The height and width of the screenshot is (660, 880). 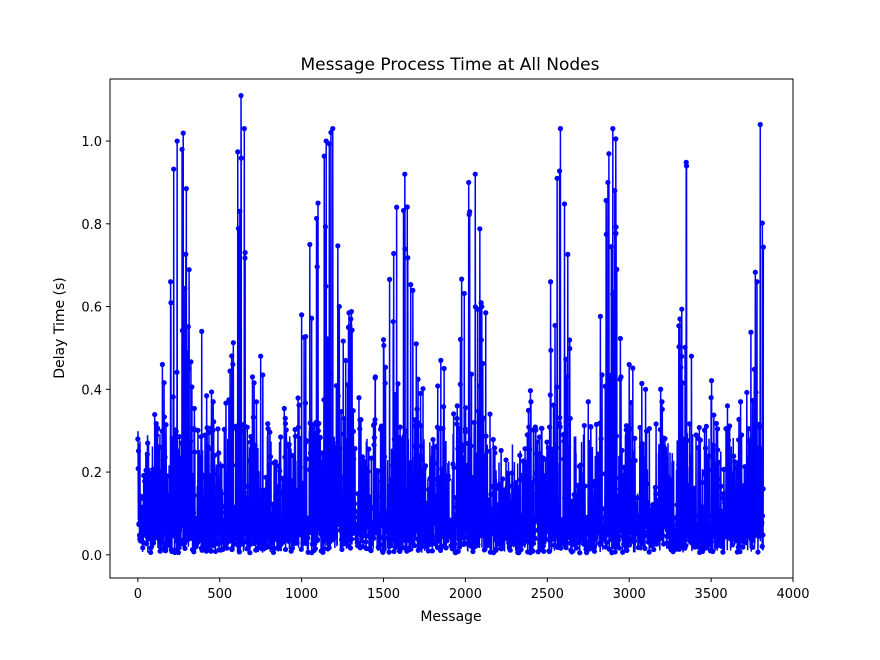 What do you see at coordinates (219, 594) in the screenshot?
I see `x-tick-label: 500` at bounding box center [219, 594].